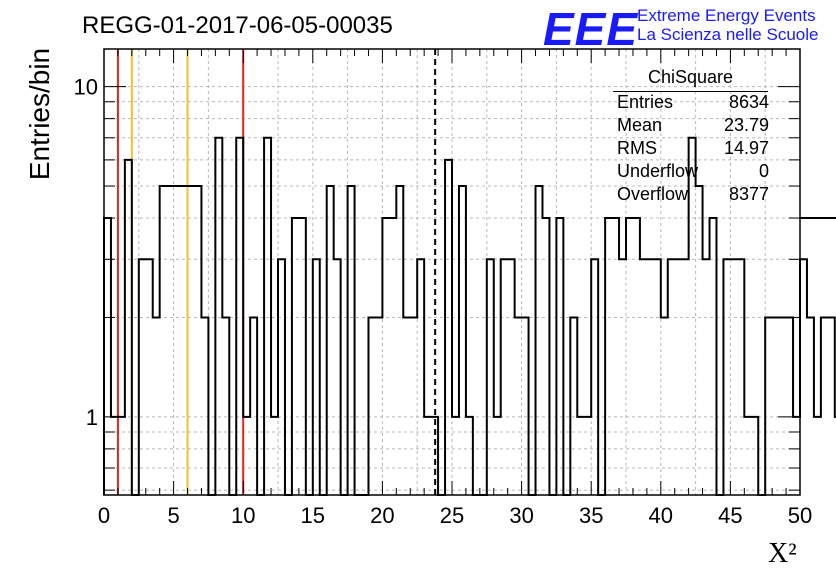  What do you see at coordinates (39, 114) in the screenshot?
I see `y-axis-label: Entries/bin` at bounding box center [39, 114].